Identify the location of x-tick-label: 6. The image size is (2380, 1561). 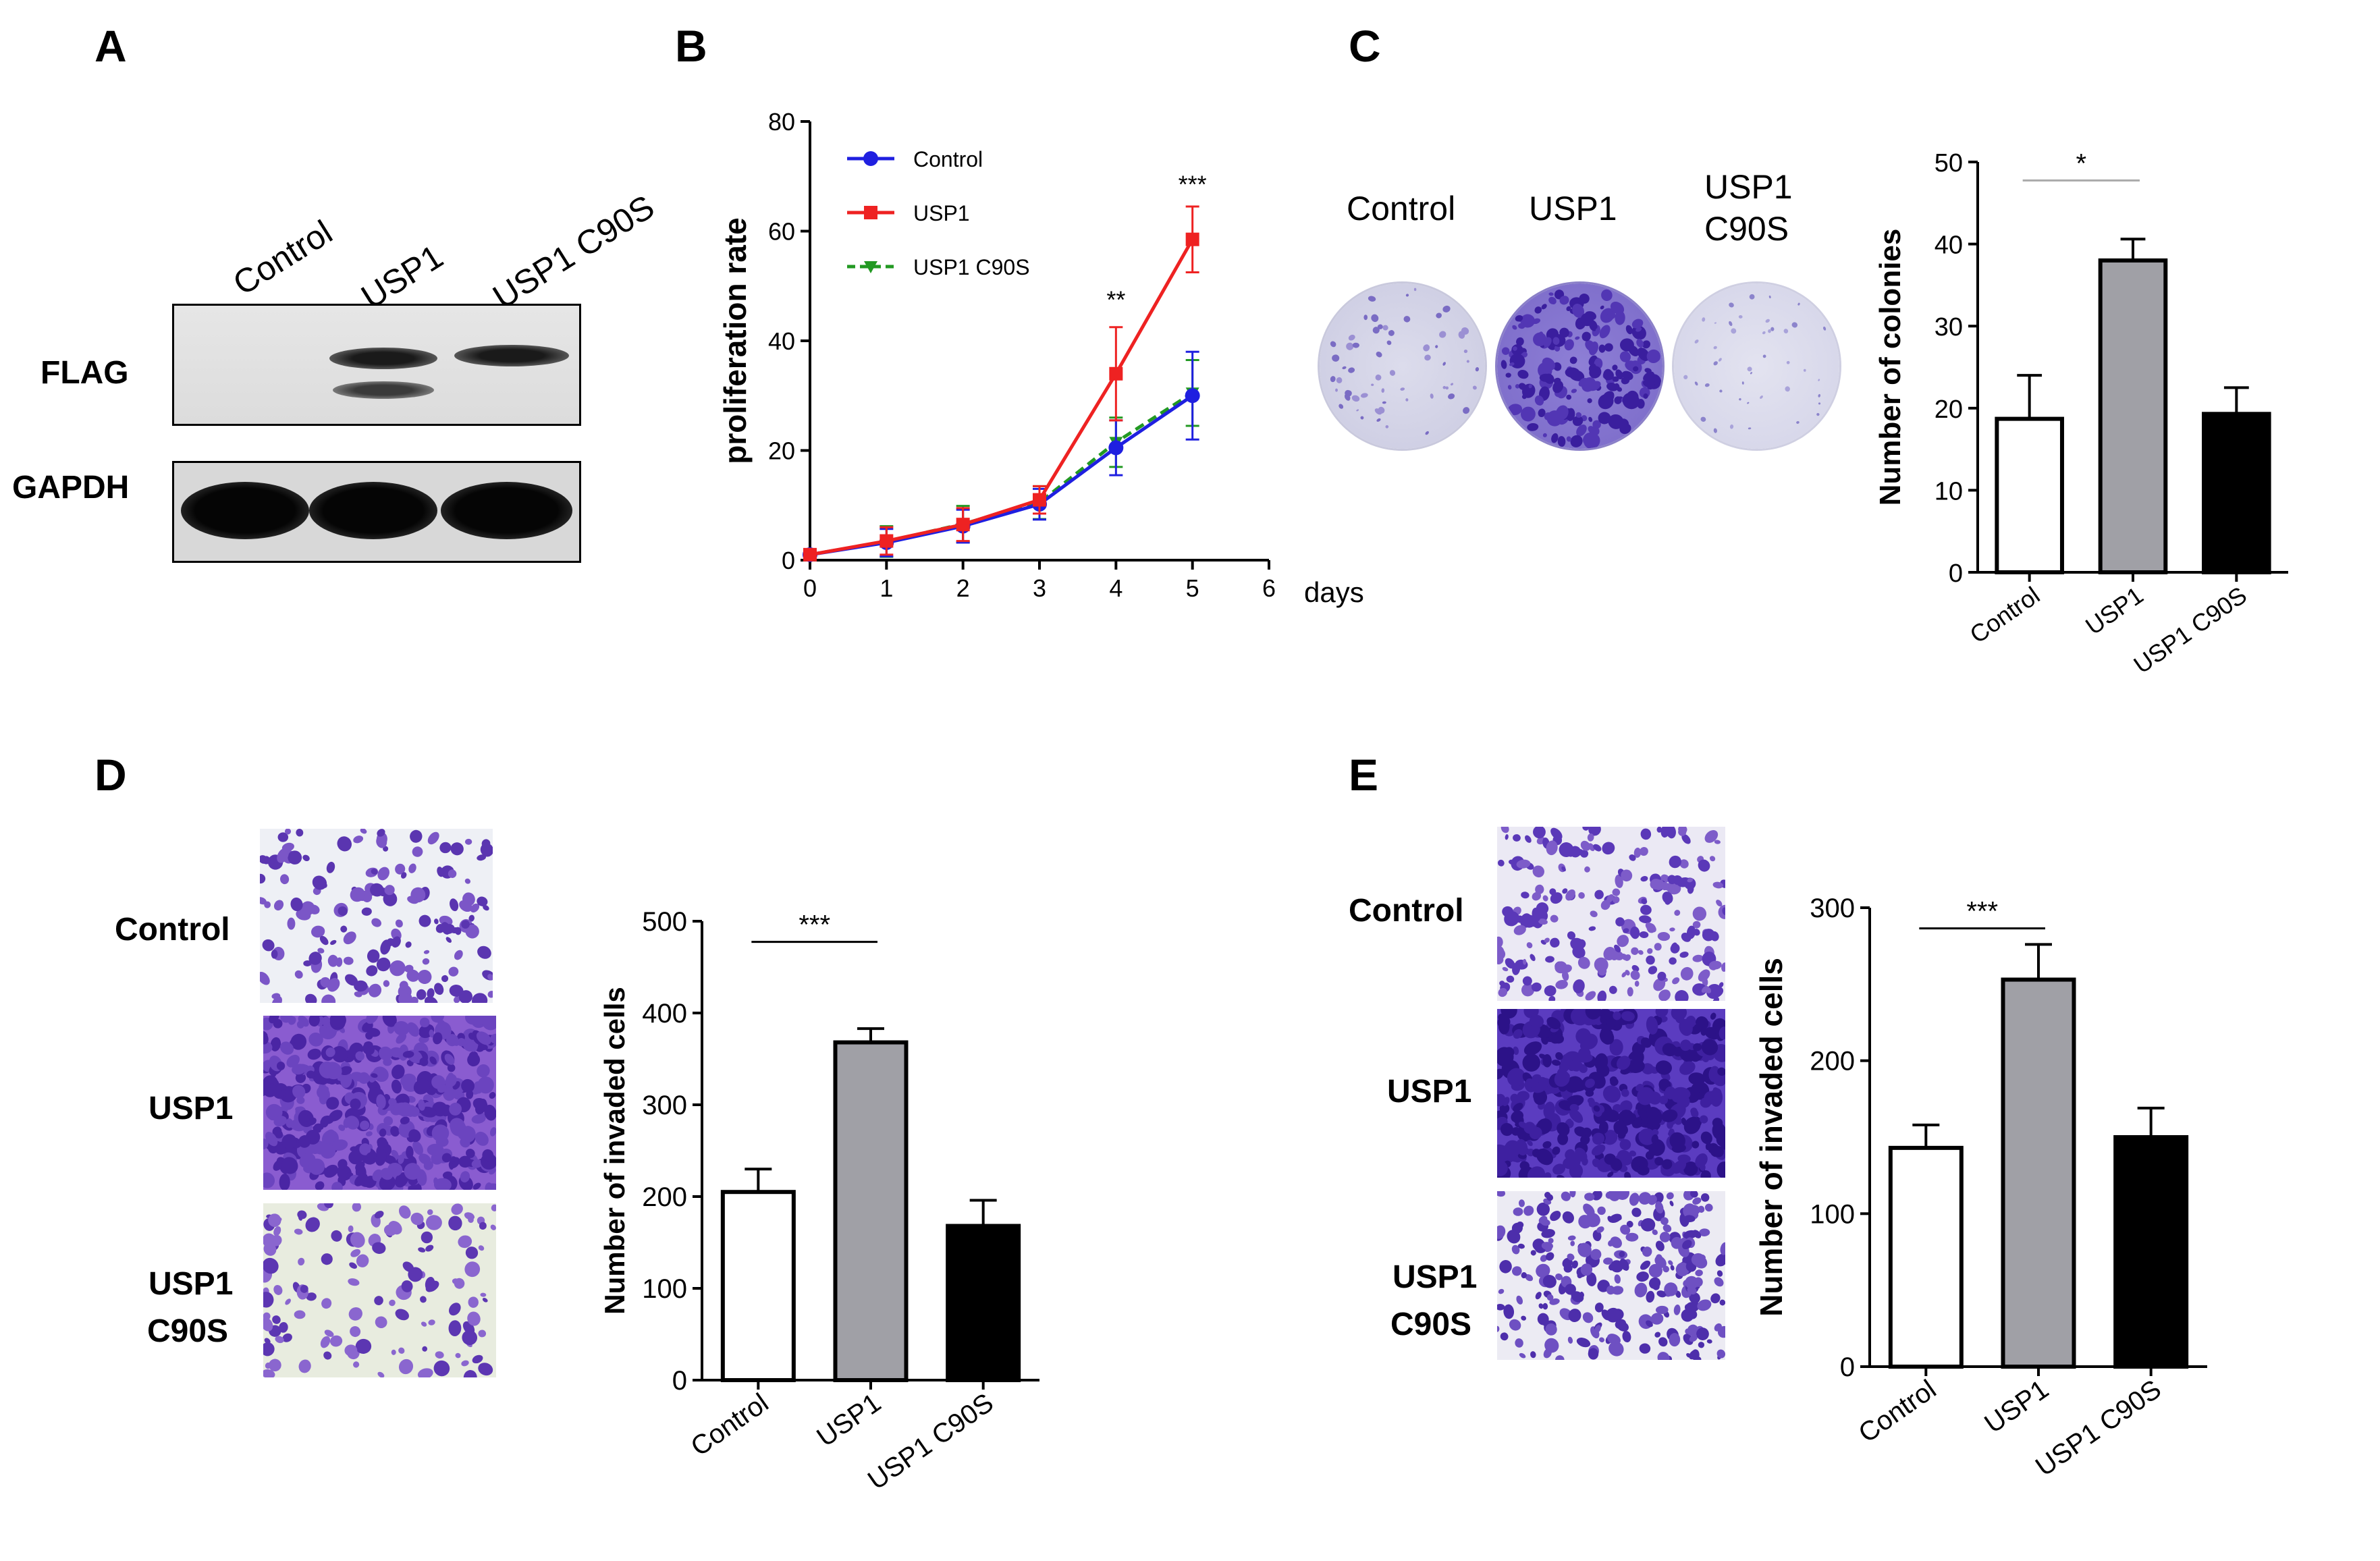
(1269, 588).